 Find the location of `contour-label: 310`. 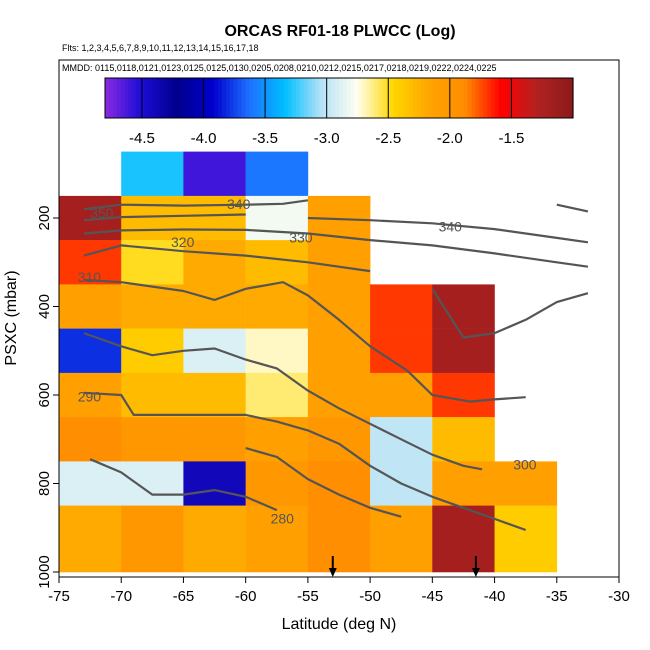

contour-label: 310 is located at coordinates (90, 277).